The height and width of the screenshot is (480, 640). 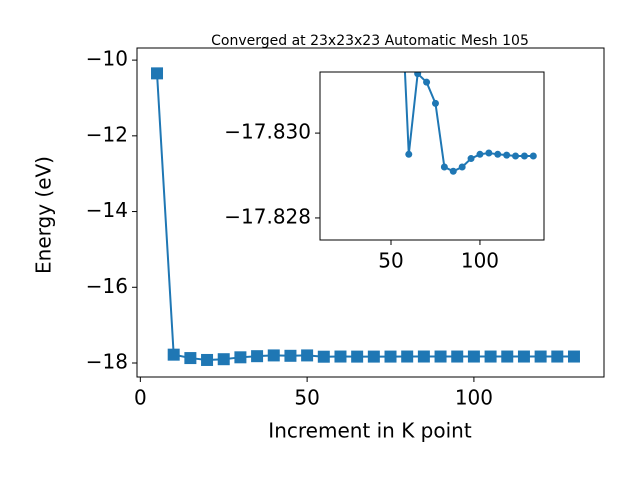 What do you see at coordinates (107, 361) in the screenshot?
I see `y-tick-label: −18` at bounding box center [107, 361].